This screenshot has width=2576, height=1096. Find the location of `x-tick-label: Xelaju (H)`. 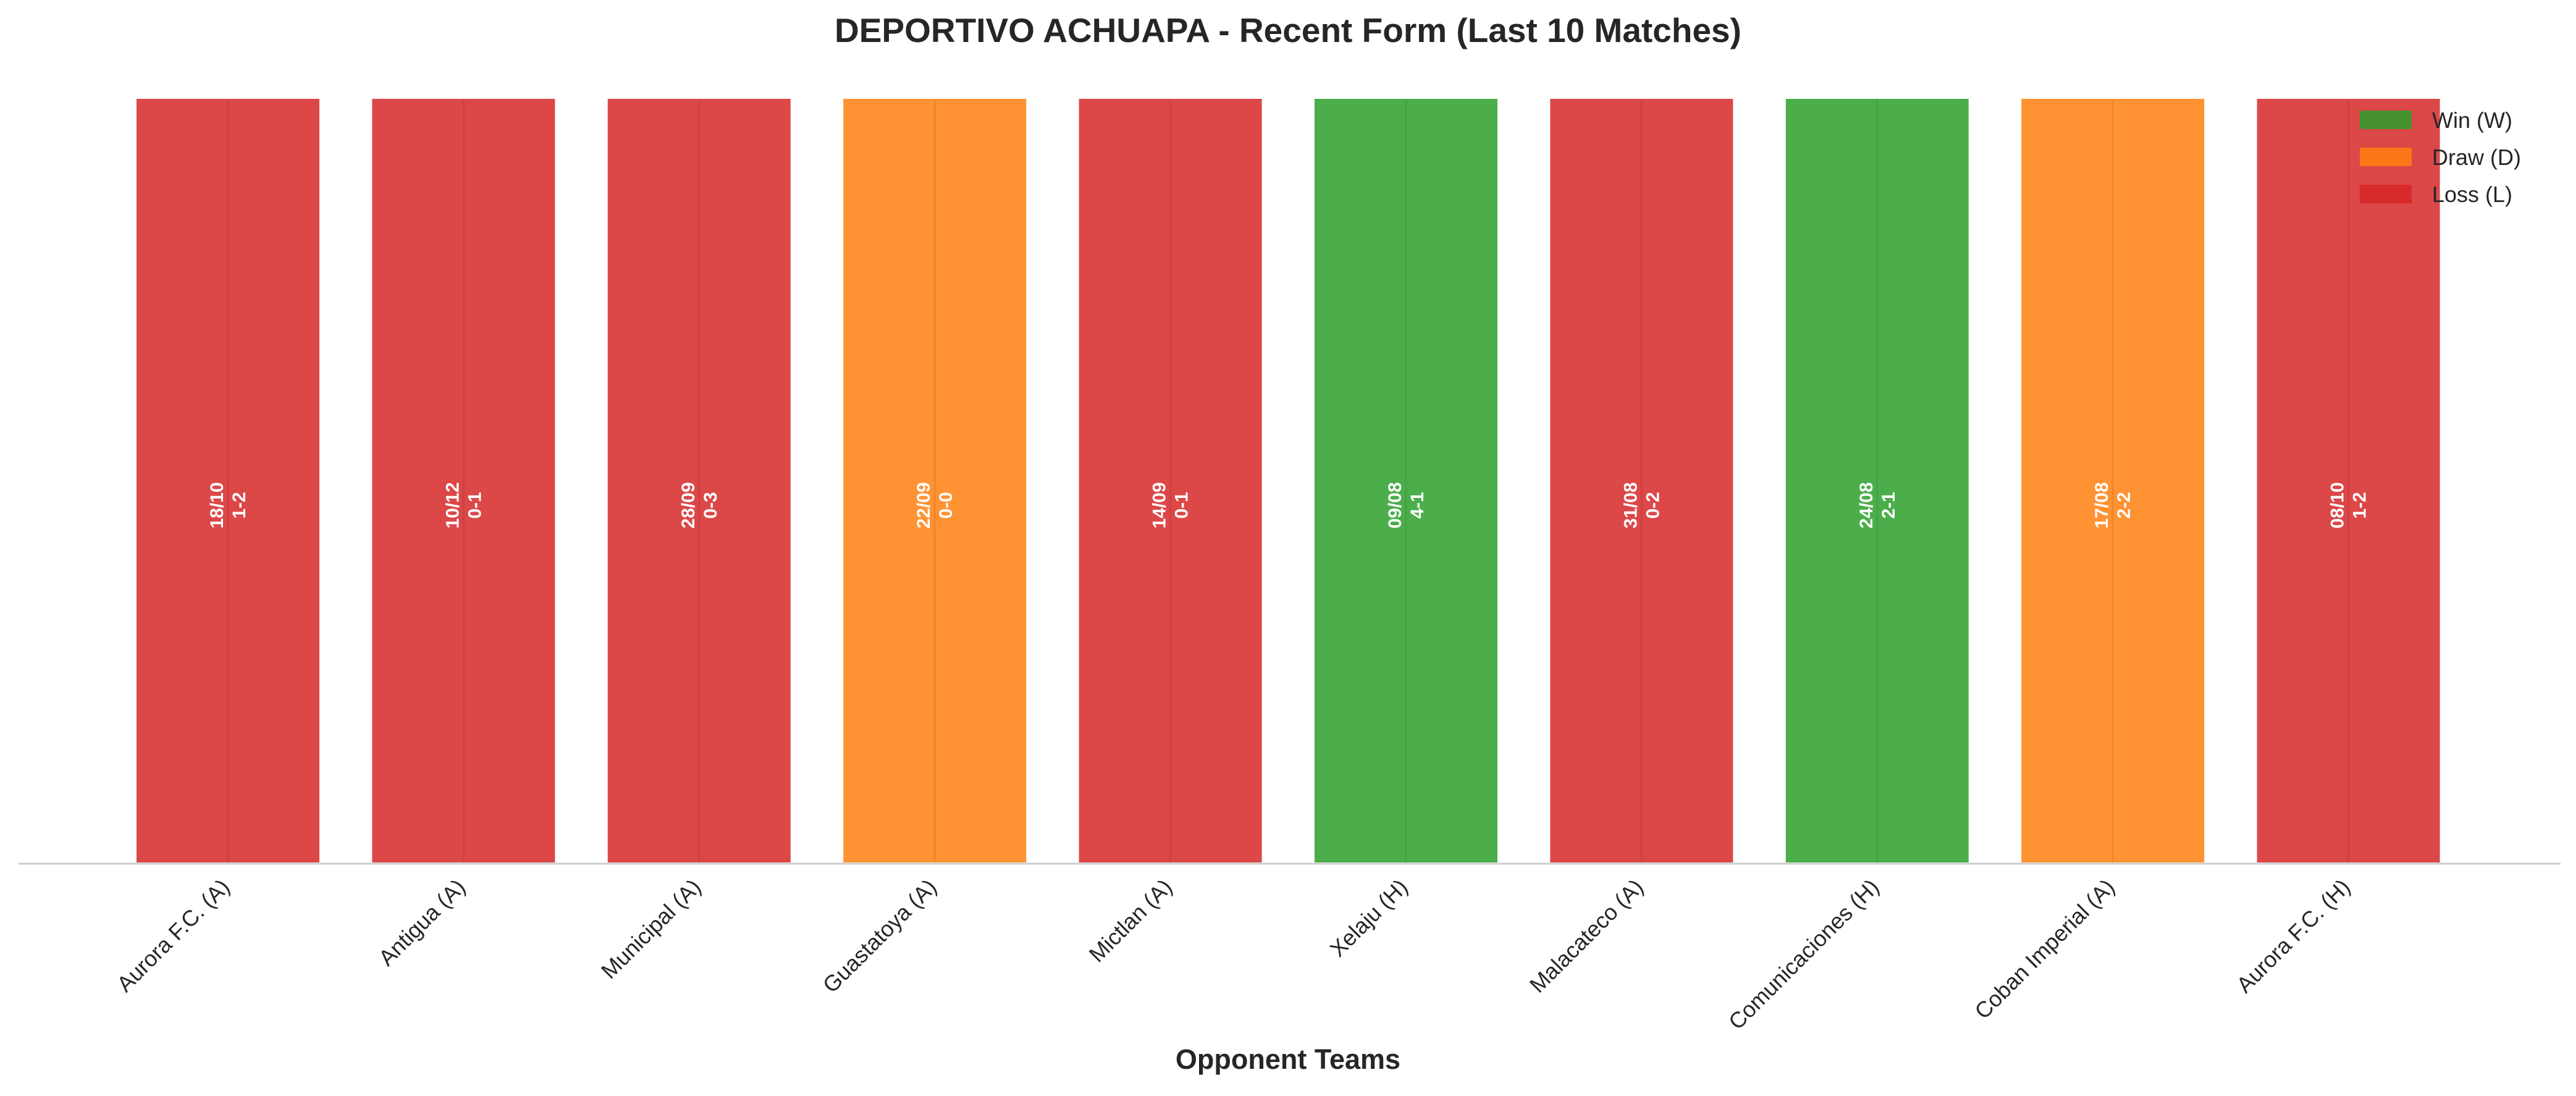

x-tick-label: Xelaju (H) is located at coordinates (1368, 918).